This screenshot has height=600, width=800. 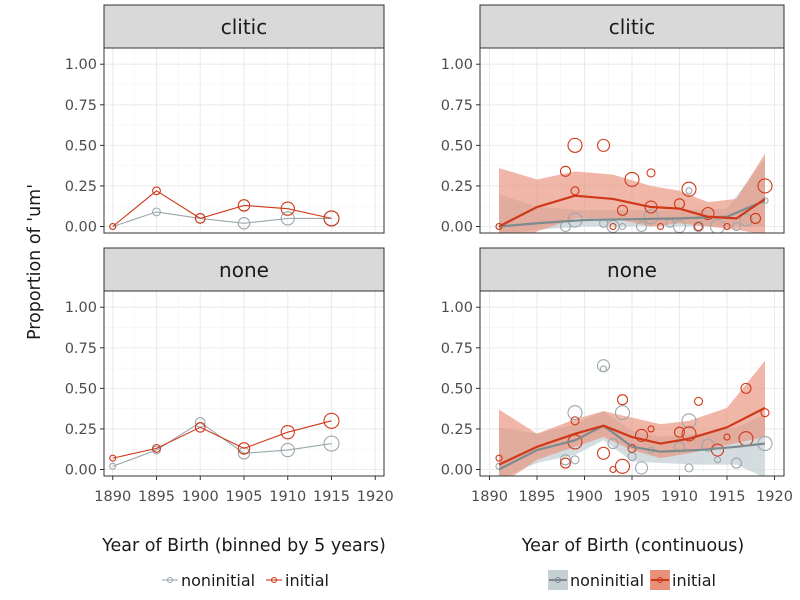 I want to click on x-tick-label: 1910, so click(x=287, y=497).